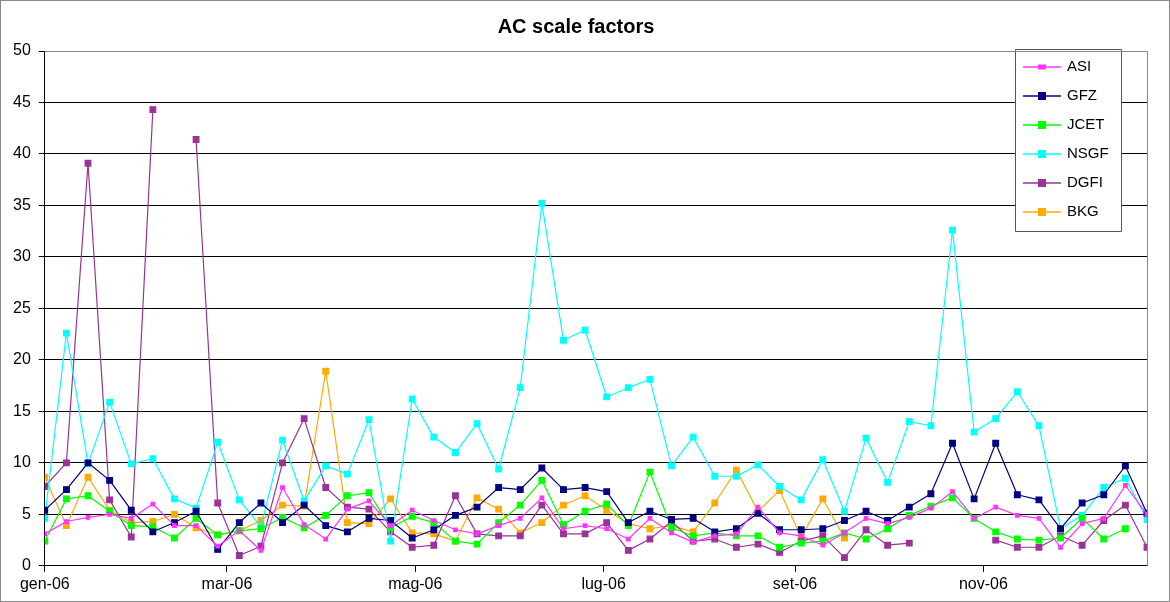  Describe the element at coordinates (795, 583) in the screenshot. I see `x-tick-label: set-06` at that location.